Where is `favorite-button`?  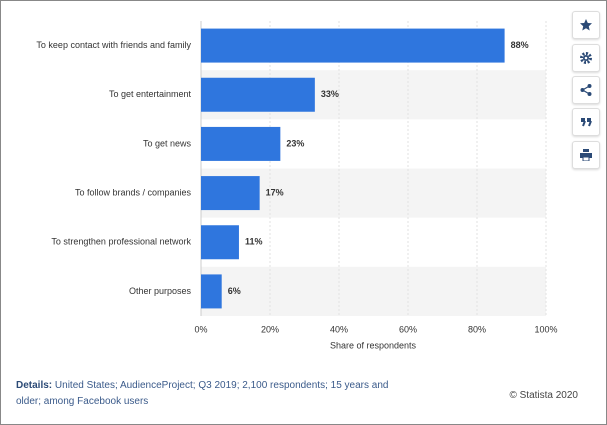
favorite-button is located at coordinates (586, 25).